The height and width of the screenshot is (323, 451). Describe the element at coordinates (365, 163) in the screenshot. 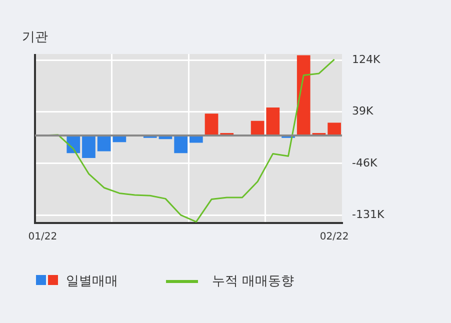

I see `y-tick-label: -46K` at that location.